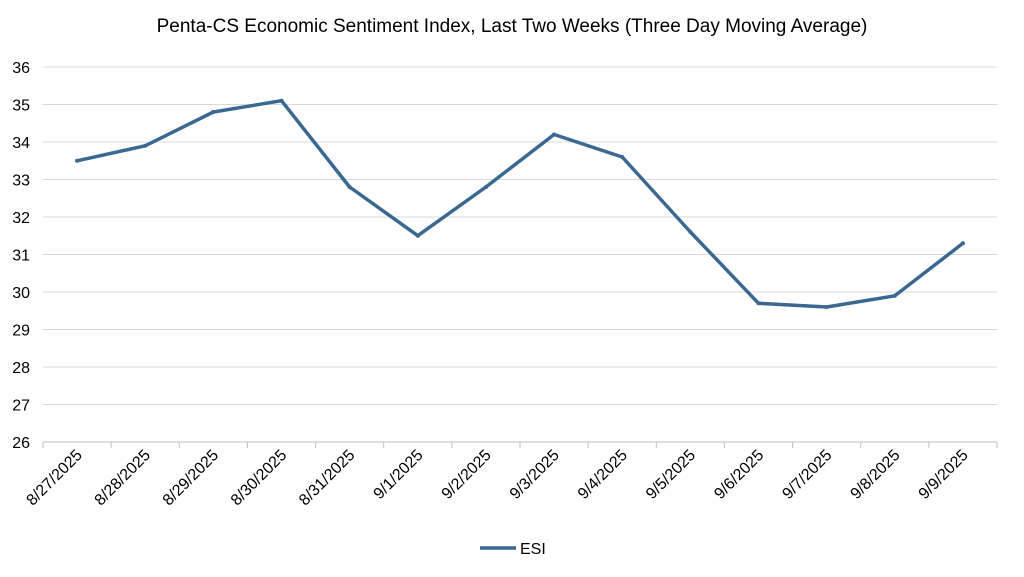 The image size is (1024, 577). What do you see at coordinates (467, 475) in the screenshot?
I see `x-tick-label: 9/2/2025` at bounding box center [467, 475].